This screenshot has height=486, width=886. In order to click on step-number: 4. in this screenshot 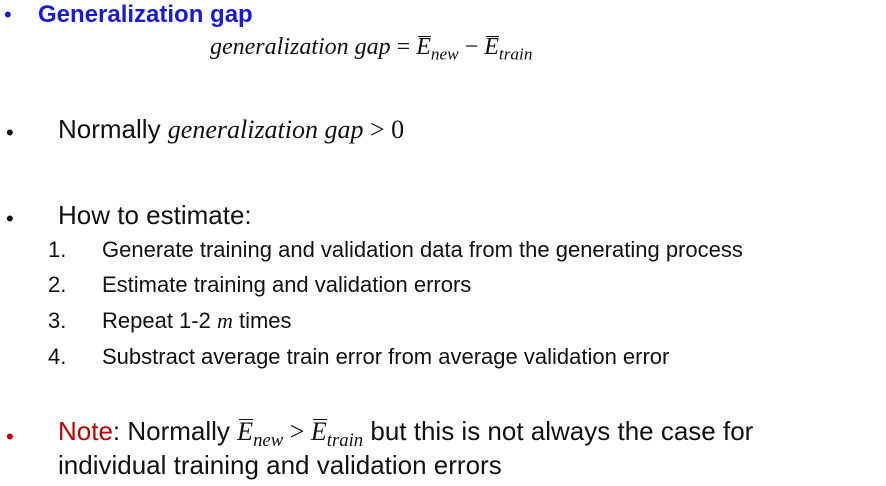, I will do `click(57, 356)`.